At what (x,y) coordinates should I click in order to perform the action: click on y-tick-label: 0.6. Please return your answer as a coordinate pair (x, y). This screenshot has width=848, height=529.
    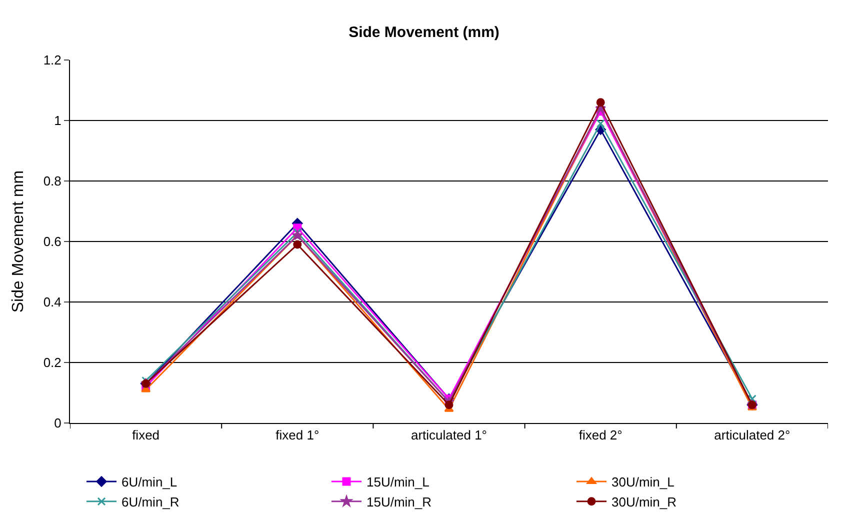
    Looking at the image, I should click on (52, 242).